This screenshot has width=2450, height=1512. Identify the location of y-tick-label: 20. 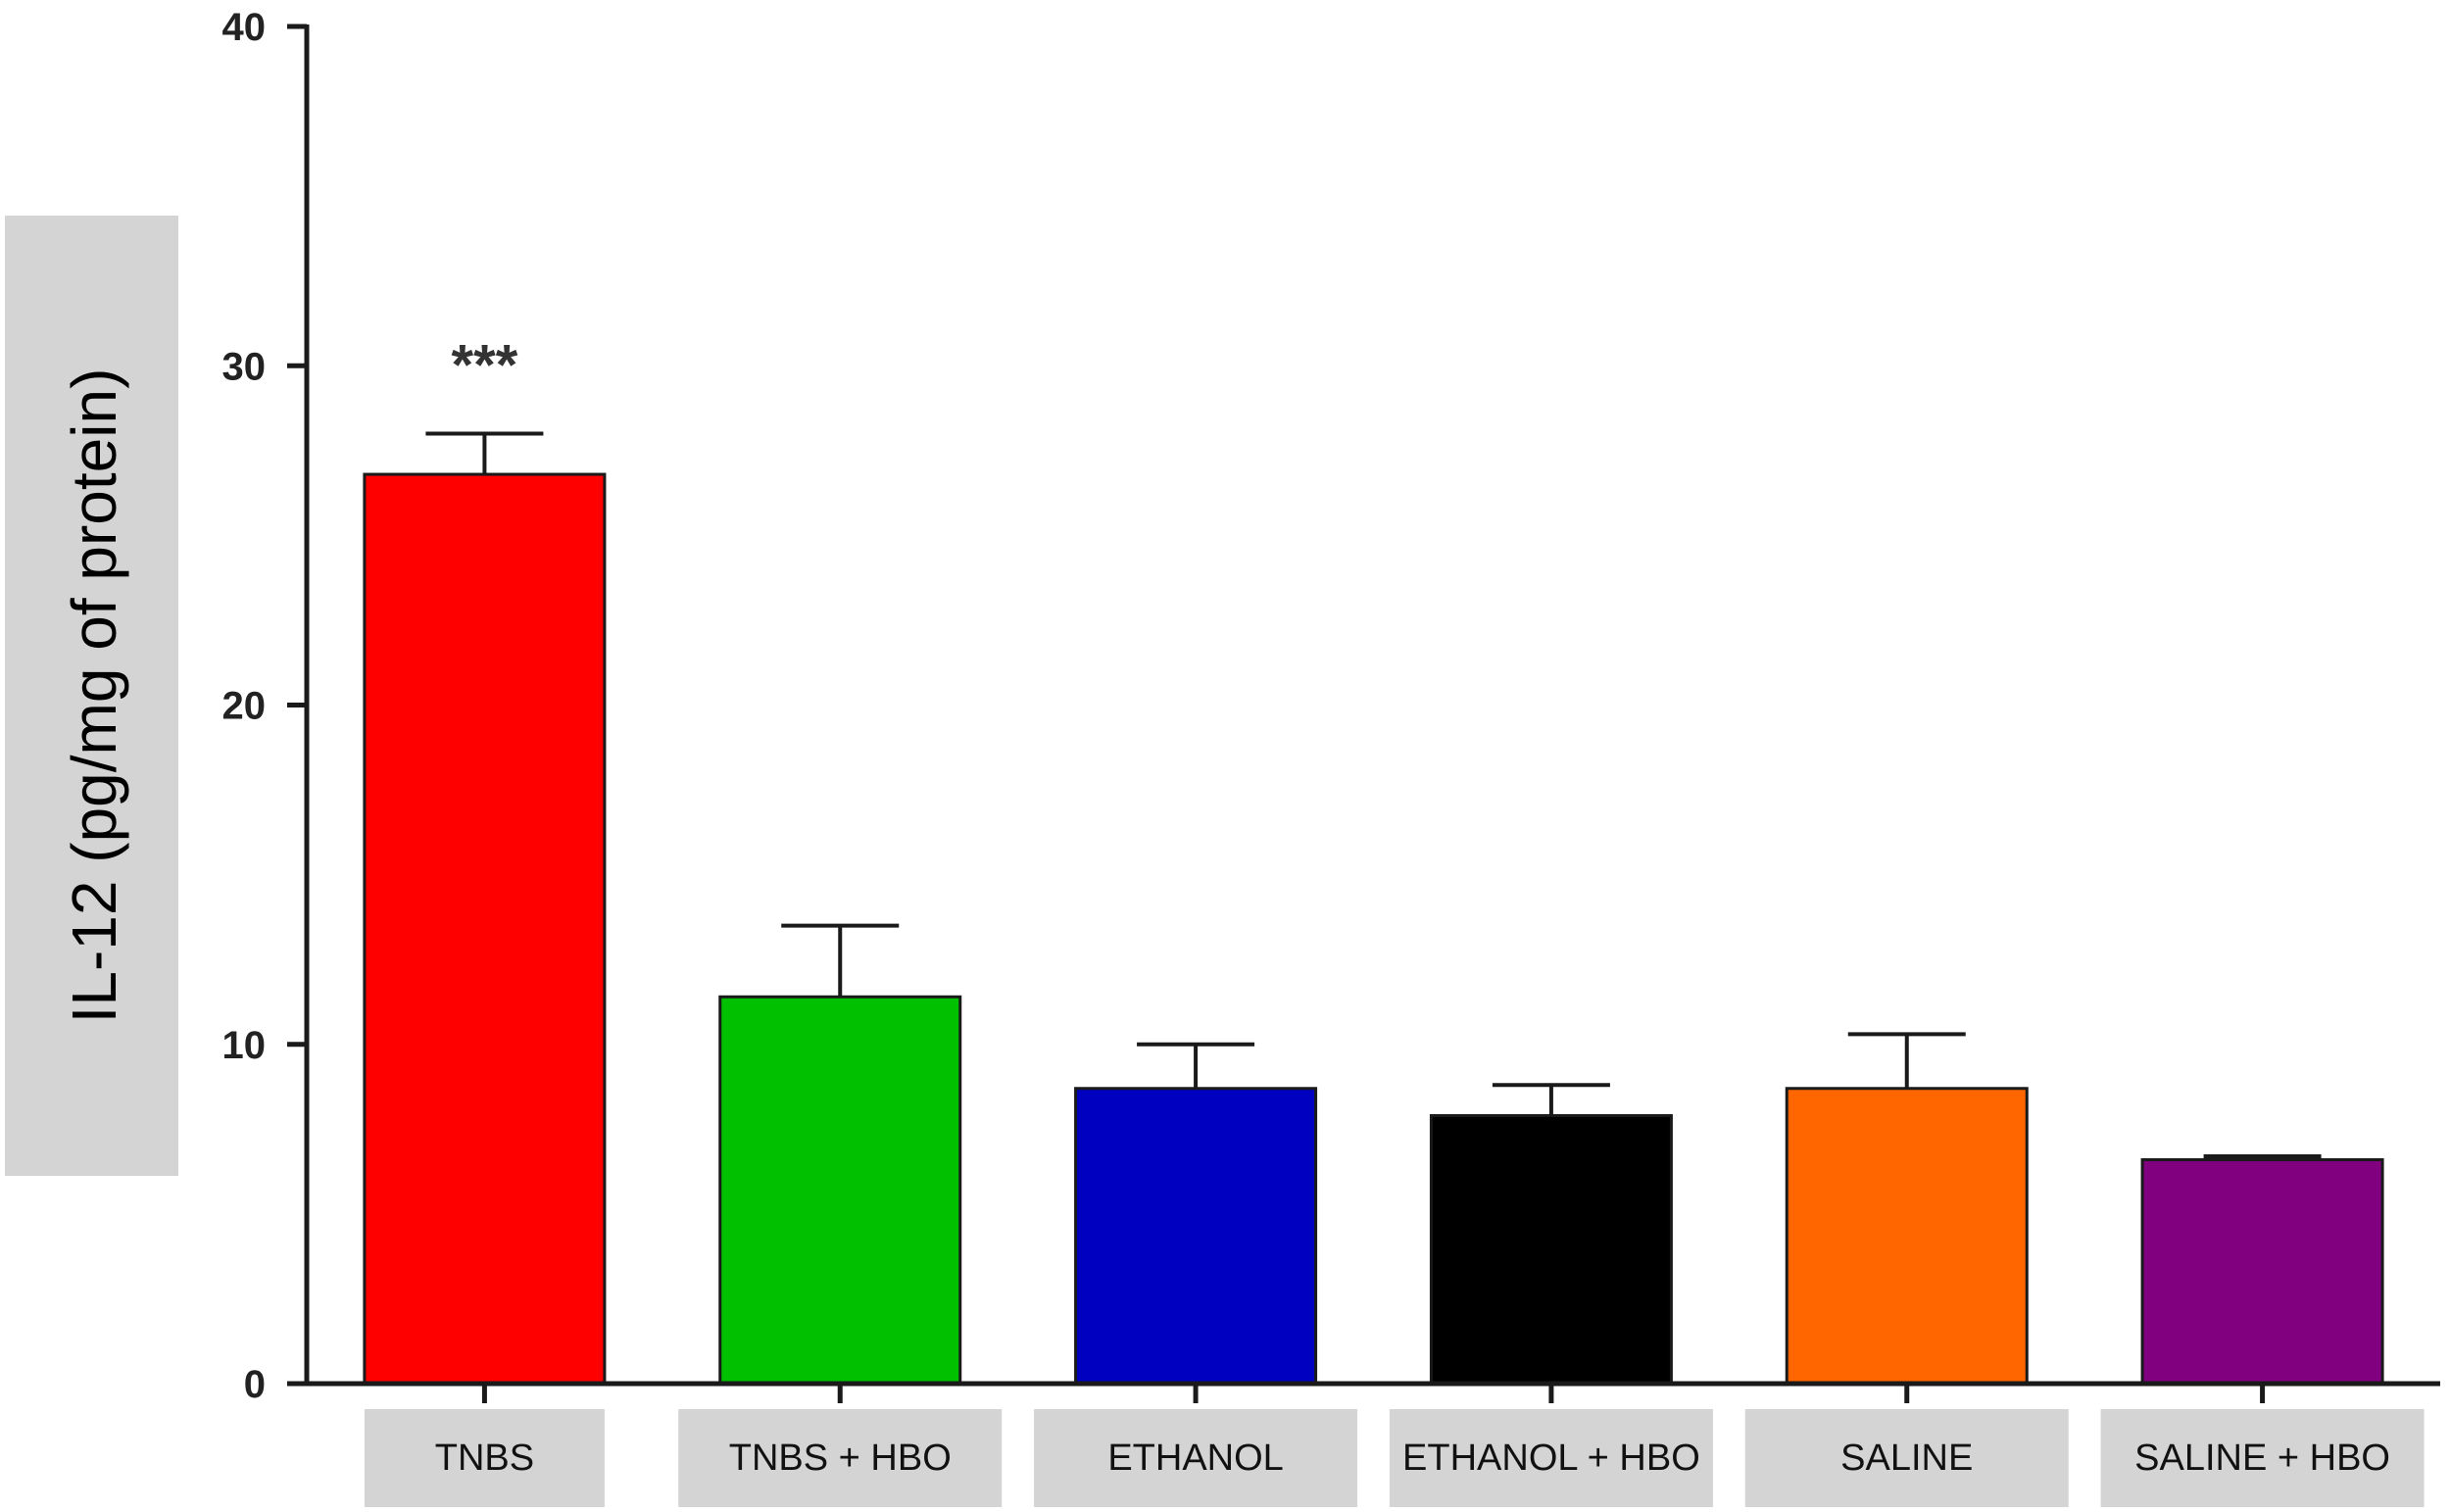
(244, 707).